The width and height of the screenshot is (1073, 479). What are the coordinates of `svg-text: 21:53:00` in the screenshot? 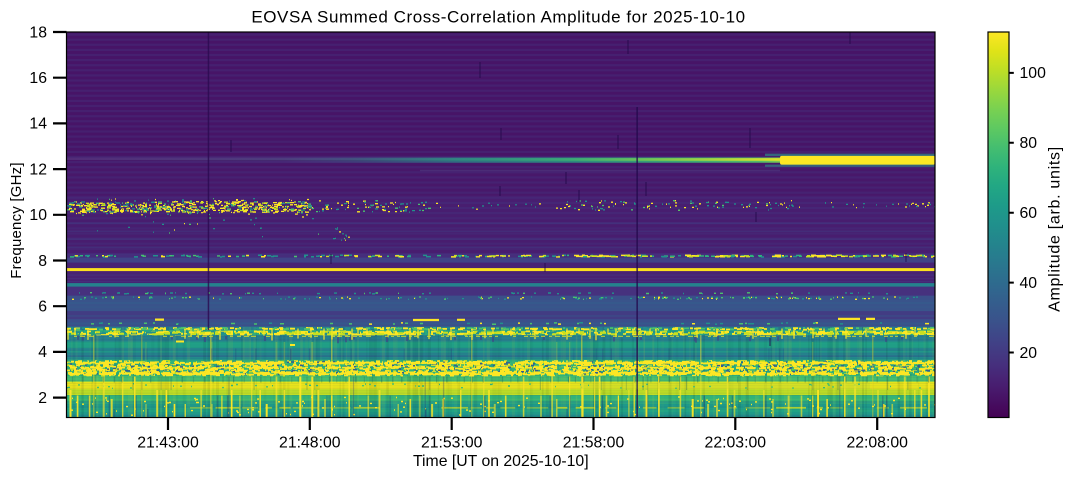 It's located at (452, 442).